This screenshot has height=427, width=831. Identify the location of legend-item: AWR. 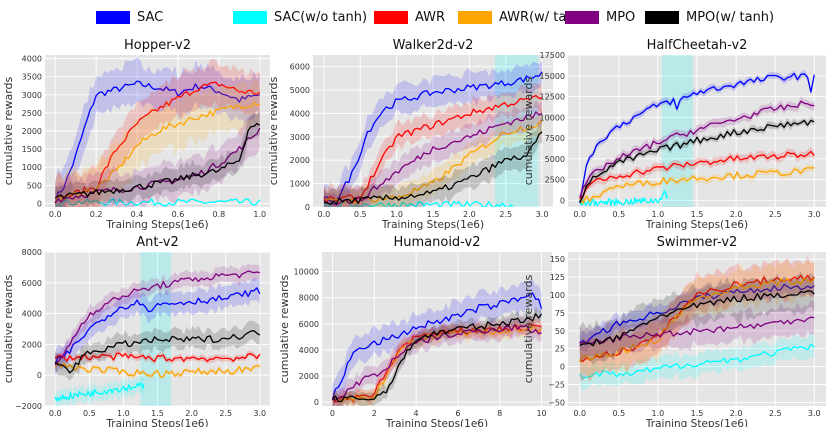
(409, 17).